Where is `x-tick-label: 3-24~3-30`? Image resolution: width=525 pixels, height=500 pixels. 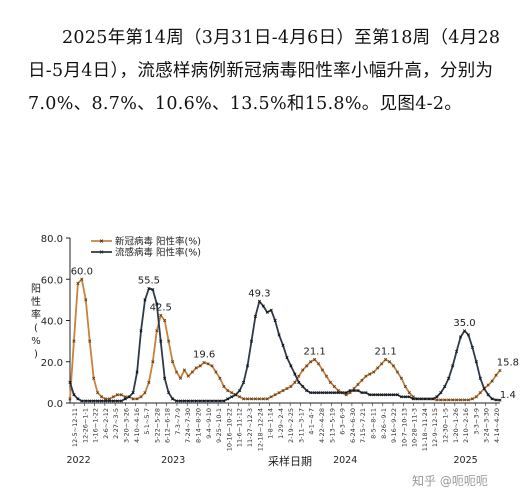 x-tick-label: 3-24~3-30 is located at coordinates (487, 425).